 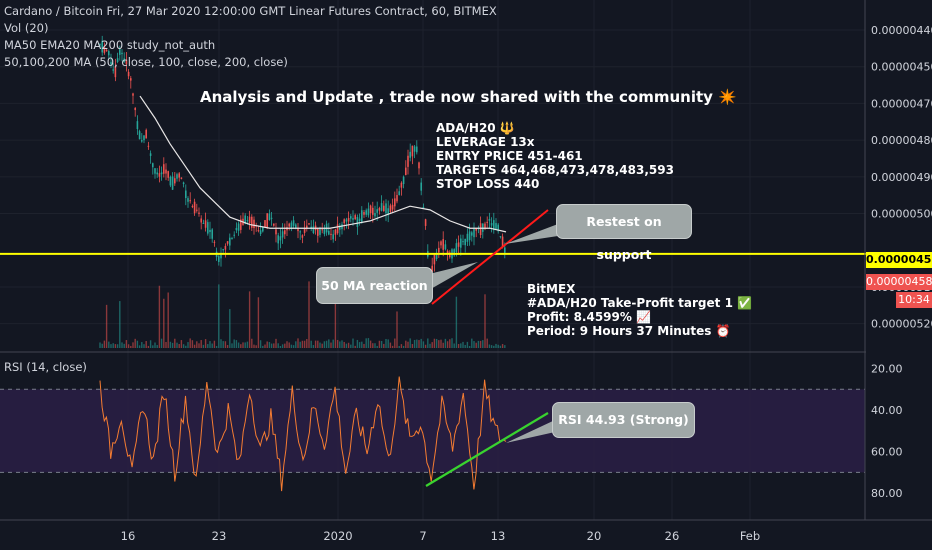 I want to click on price-tick-label: 0.00000490, so click(x=901, y=177).